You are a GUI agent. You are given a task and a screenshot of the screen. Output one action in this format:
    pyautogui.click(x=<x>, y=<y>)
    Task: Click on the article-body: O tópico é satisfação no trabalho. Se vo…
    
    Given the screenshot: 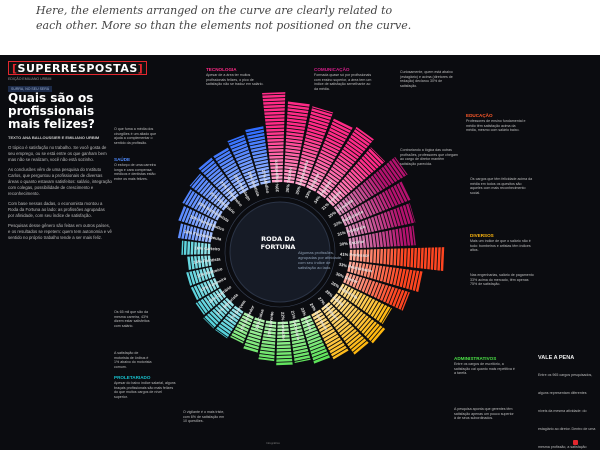 What is the action you would take?
    pyautogui.click(x=60, y=295)
    